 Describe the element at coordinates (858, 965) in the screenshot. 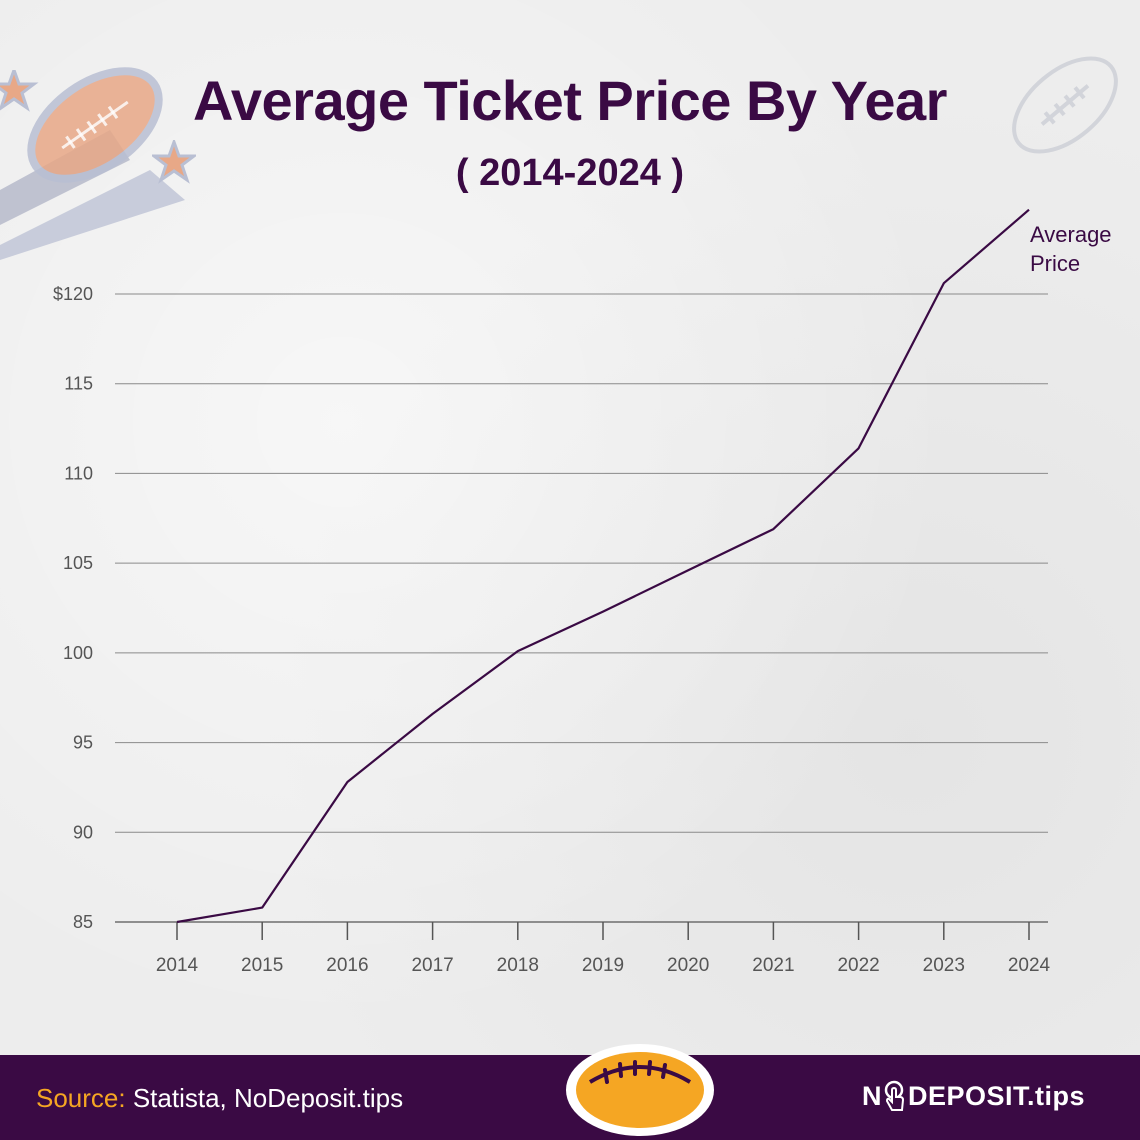

I see `x-tick-label: 2022` at that location.